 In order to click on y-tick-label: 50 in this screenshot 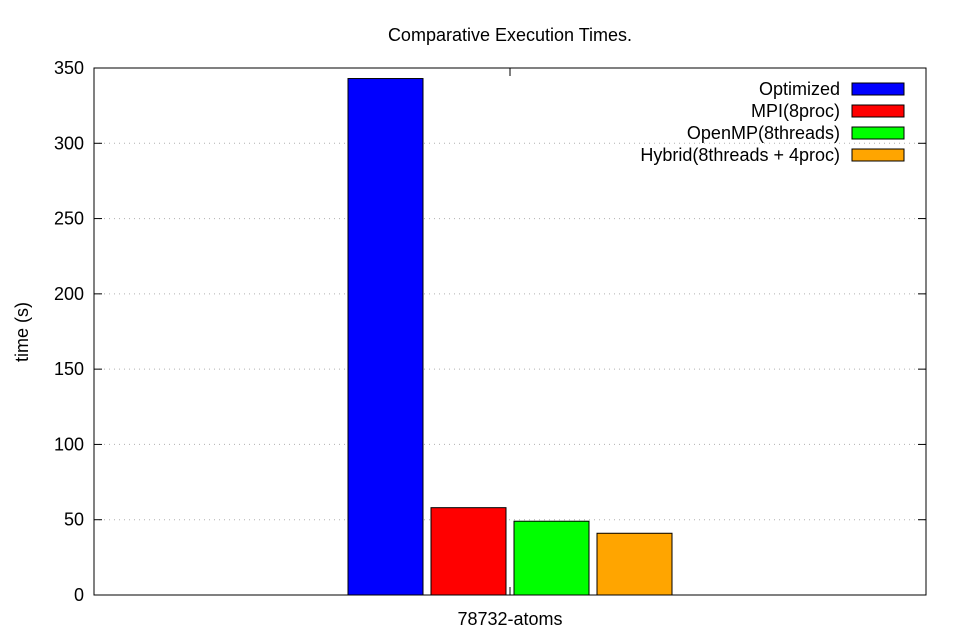, I will do `click(74, 520)`.